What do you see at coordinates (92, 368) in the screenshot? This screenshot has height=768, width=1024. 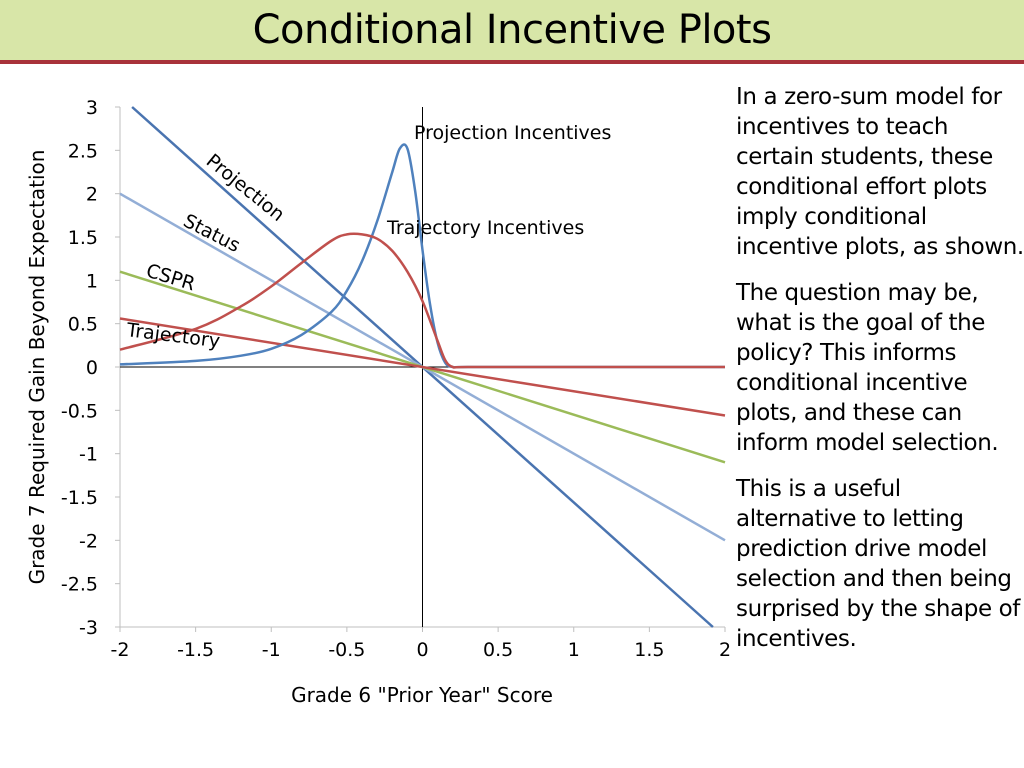 I see `y-tick-label: 0` at bounding box center [92, 368].